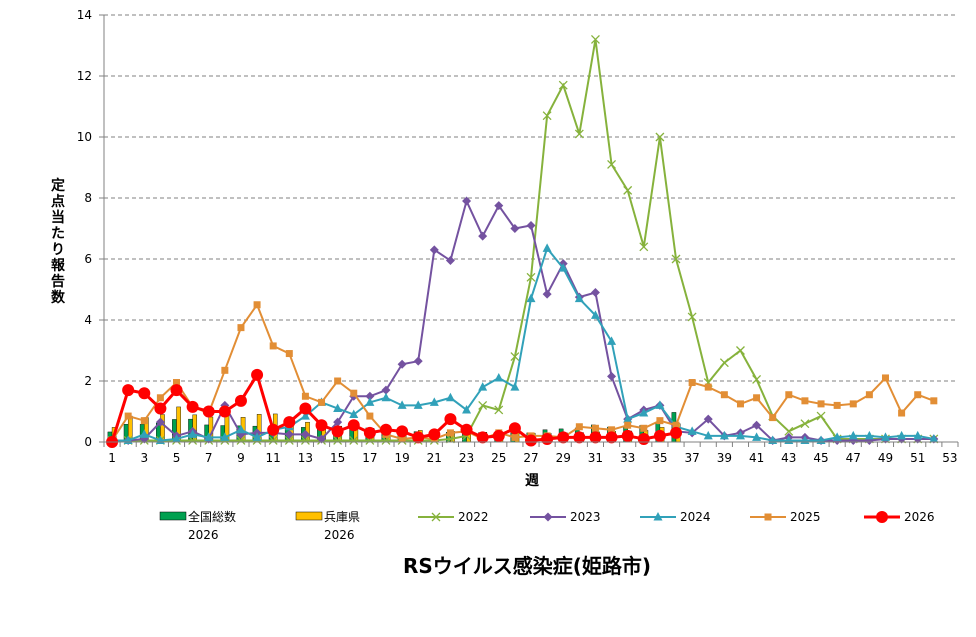  Describe the element at coordinates (402, 439) in the screenshot. I see `point-2025-w19` at that location.